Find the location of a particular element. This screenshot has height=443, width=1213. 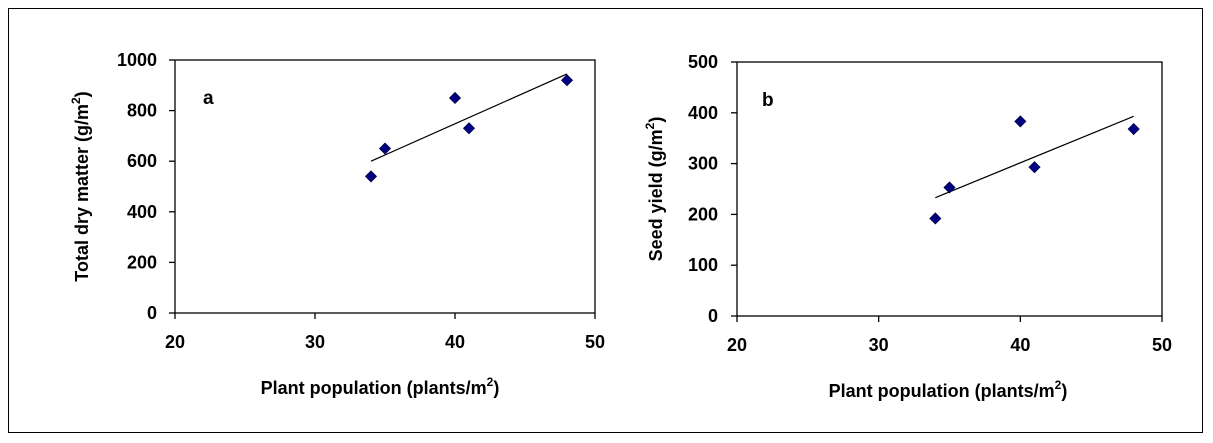

y-tick-label: 600 is located at coordinates (142, 161).